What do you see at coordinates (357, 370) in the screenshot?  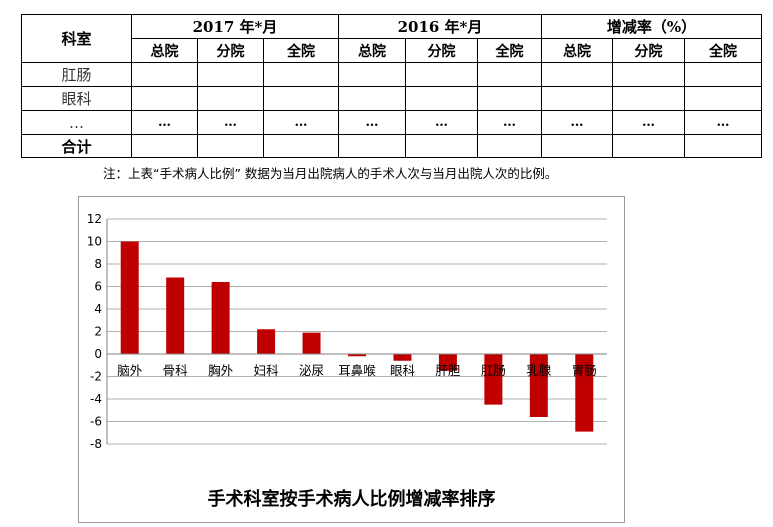 I see `x-tick-label: 耳鼻喉` at bounding box center [357, 370].